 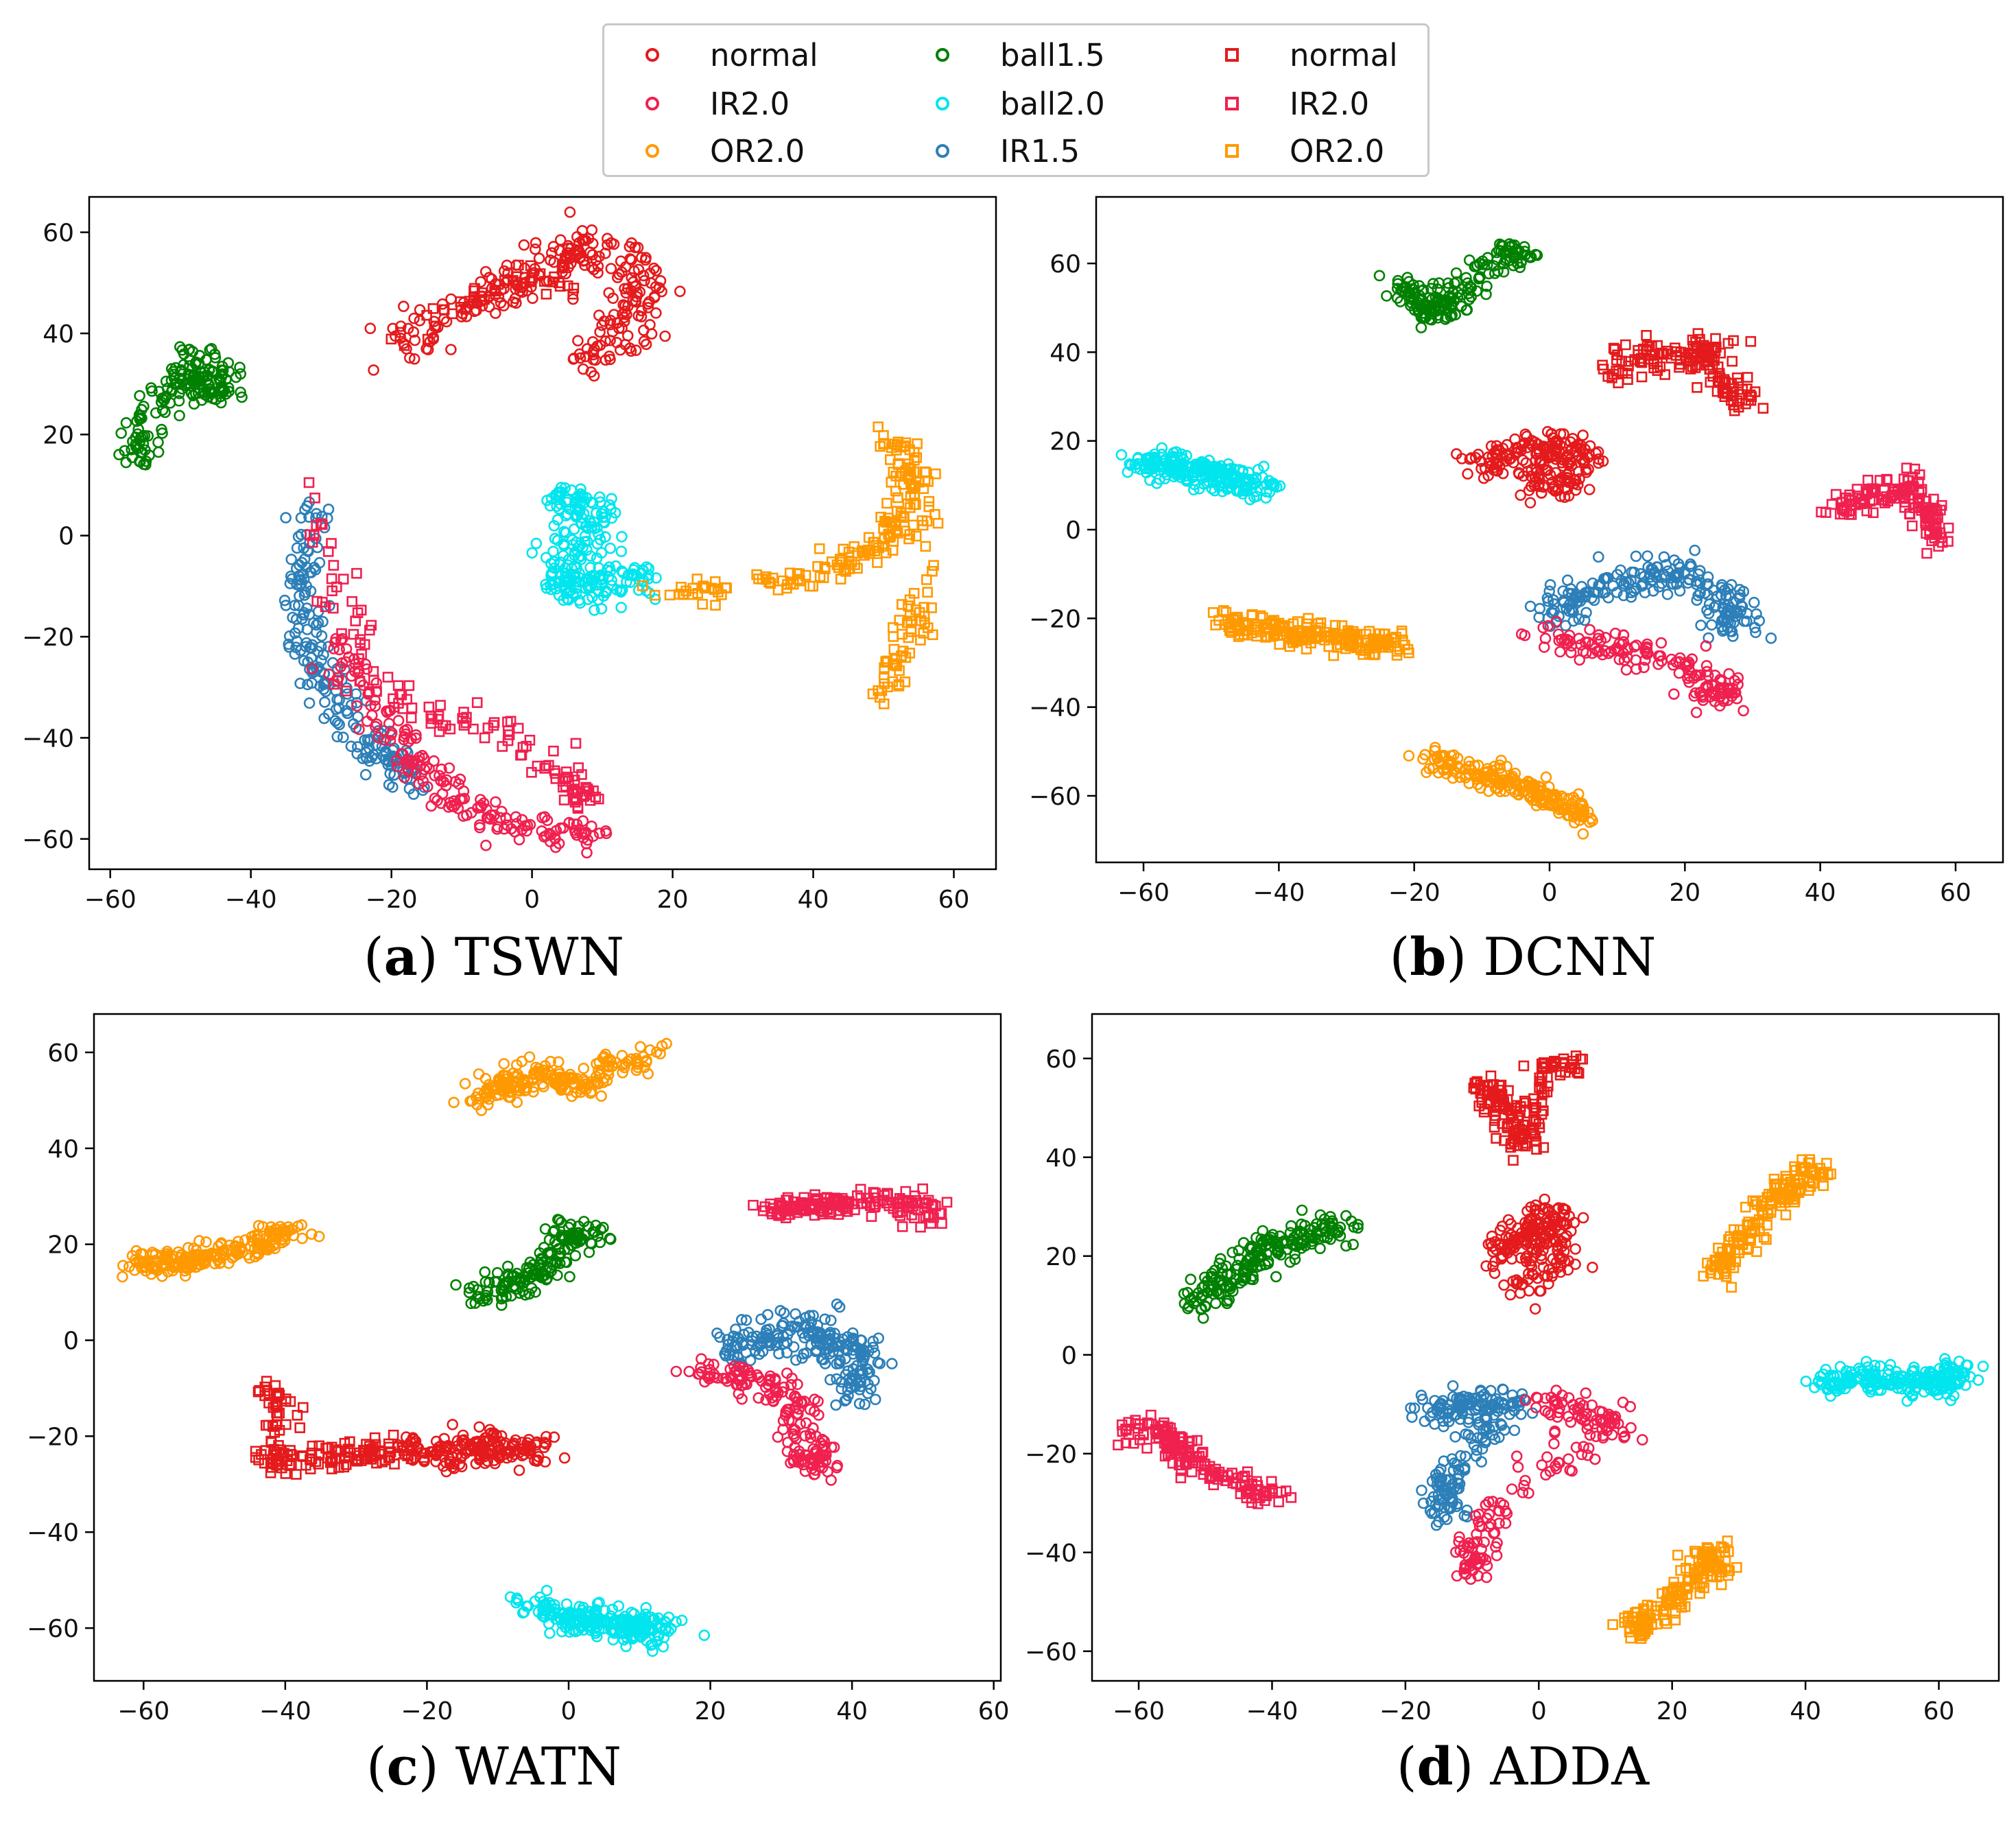 I want to click on legend-item: IR1.5, so click(x=1004, y=151).